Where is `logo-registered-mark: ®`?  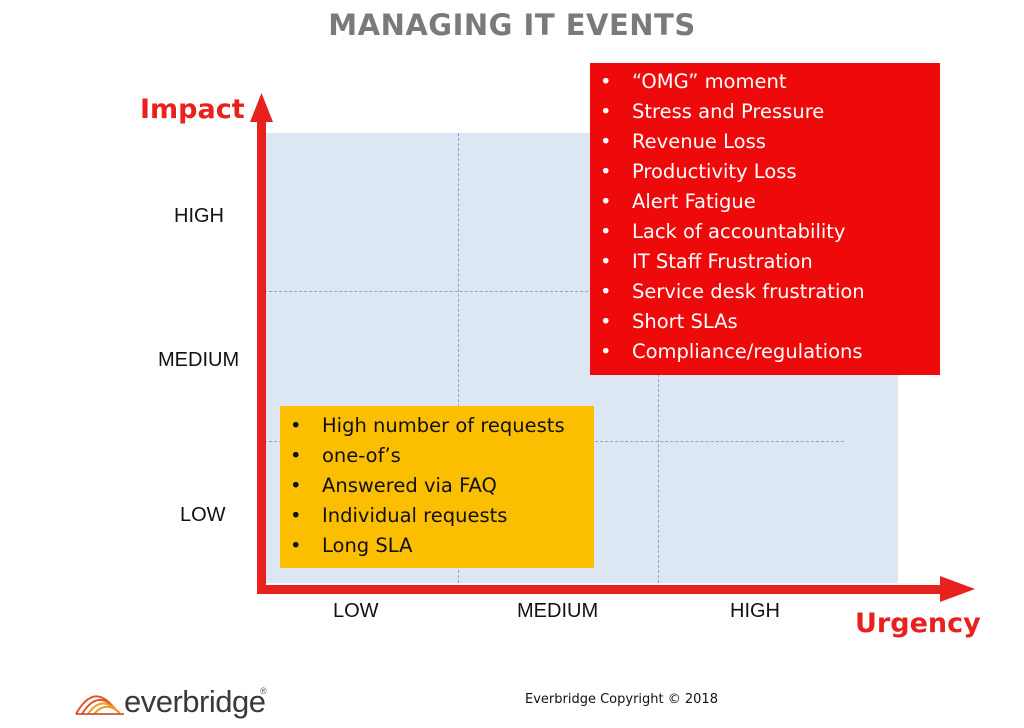 logo-registered-mark: ® is located at coordinates (263, 691).